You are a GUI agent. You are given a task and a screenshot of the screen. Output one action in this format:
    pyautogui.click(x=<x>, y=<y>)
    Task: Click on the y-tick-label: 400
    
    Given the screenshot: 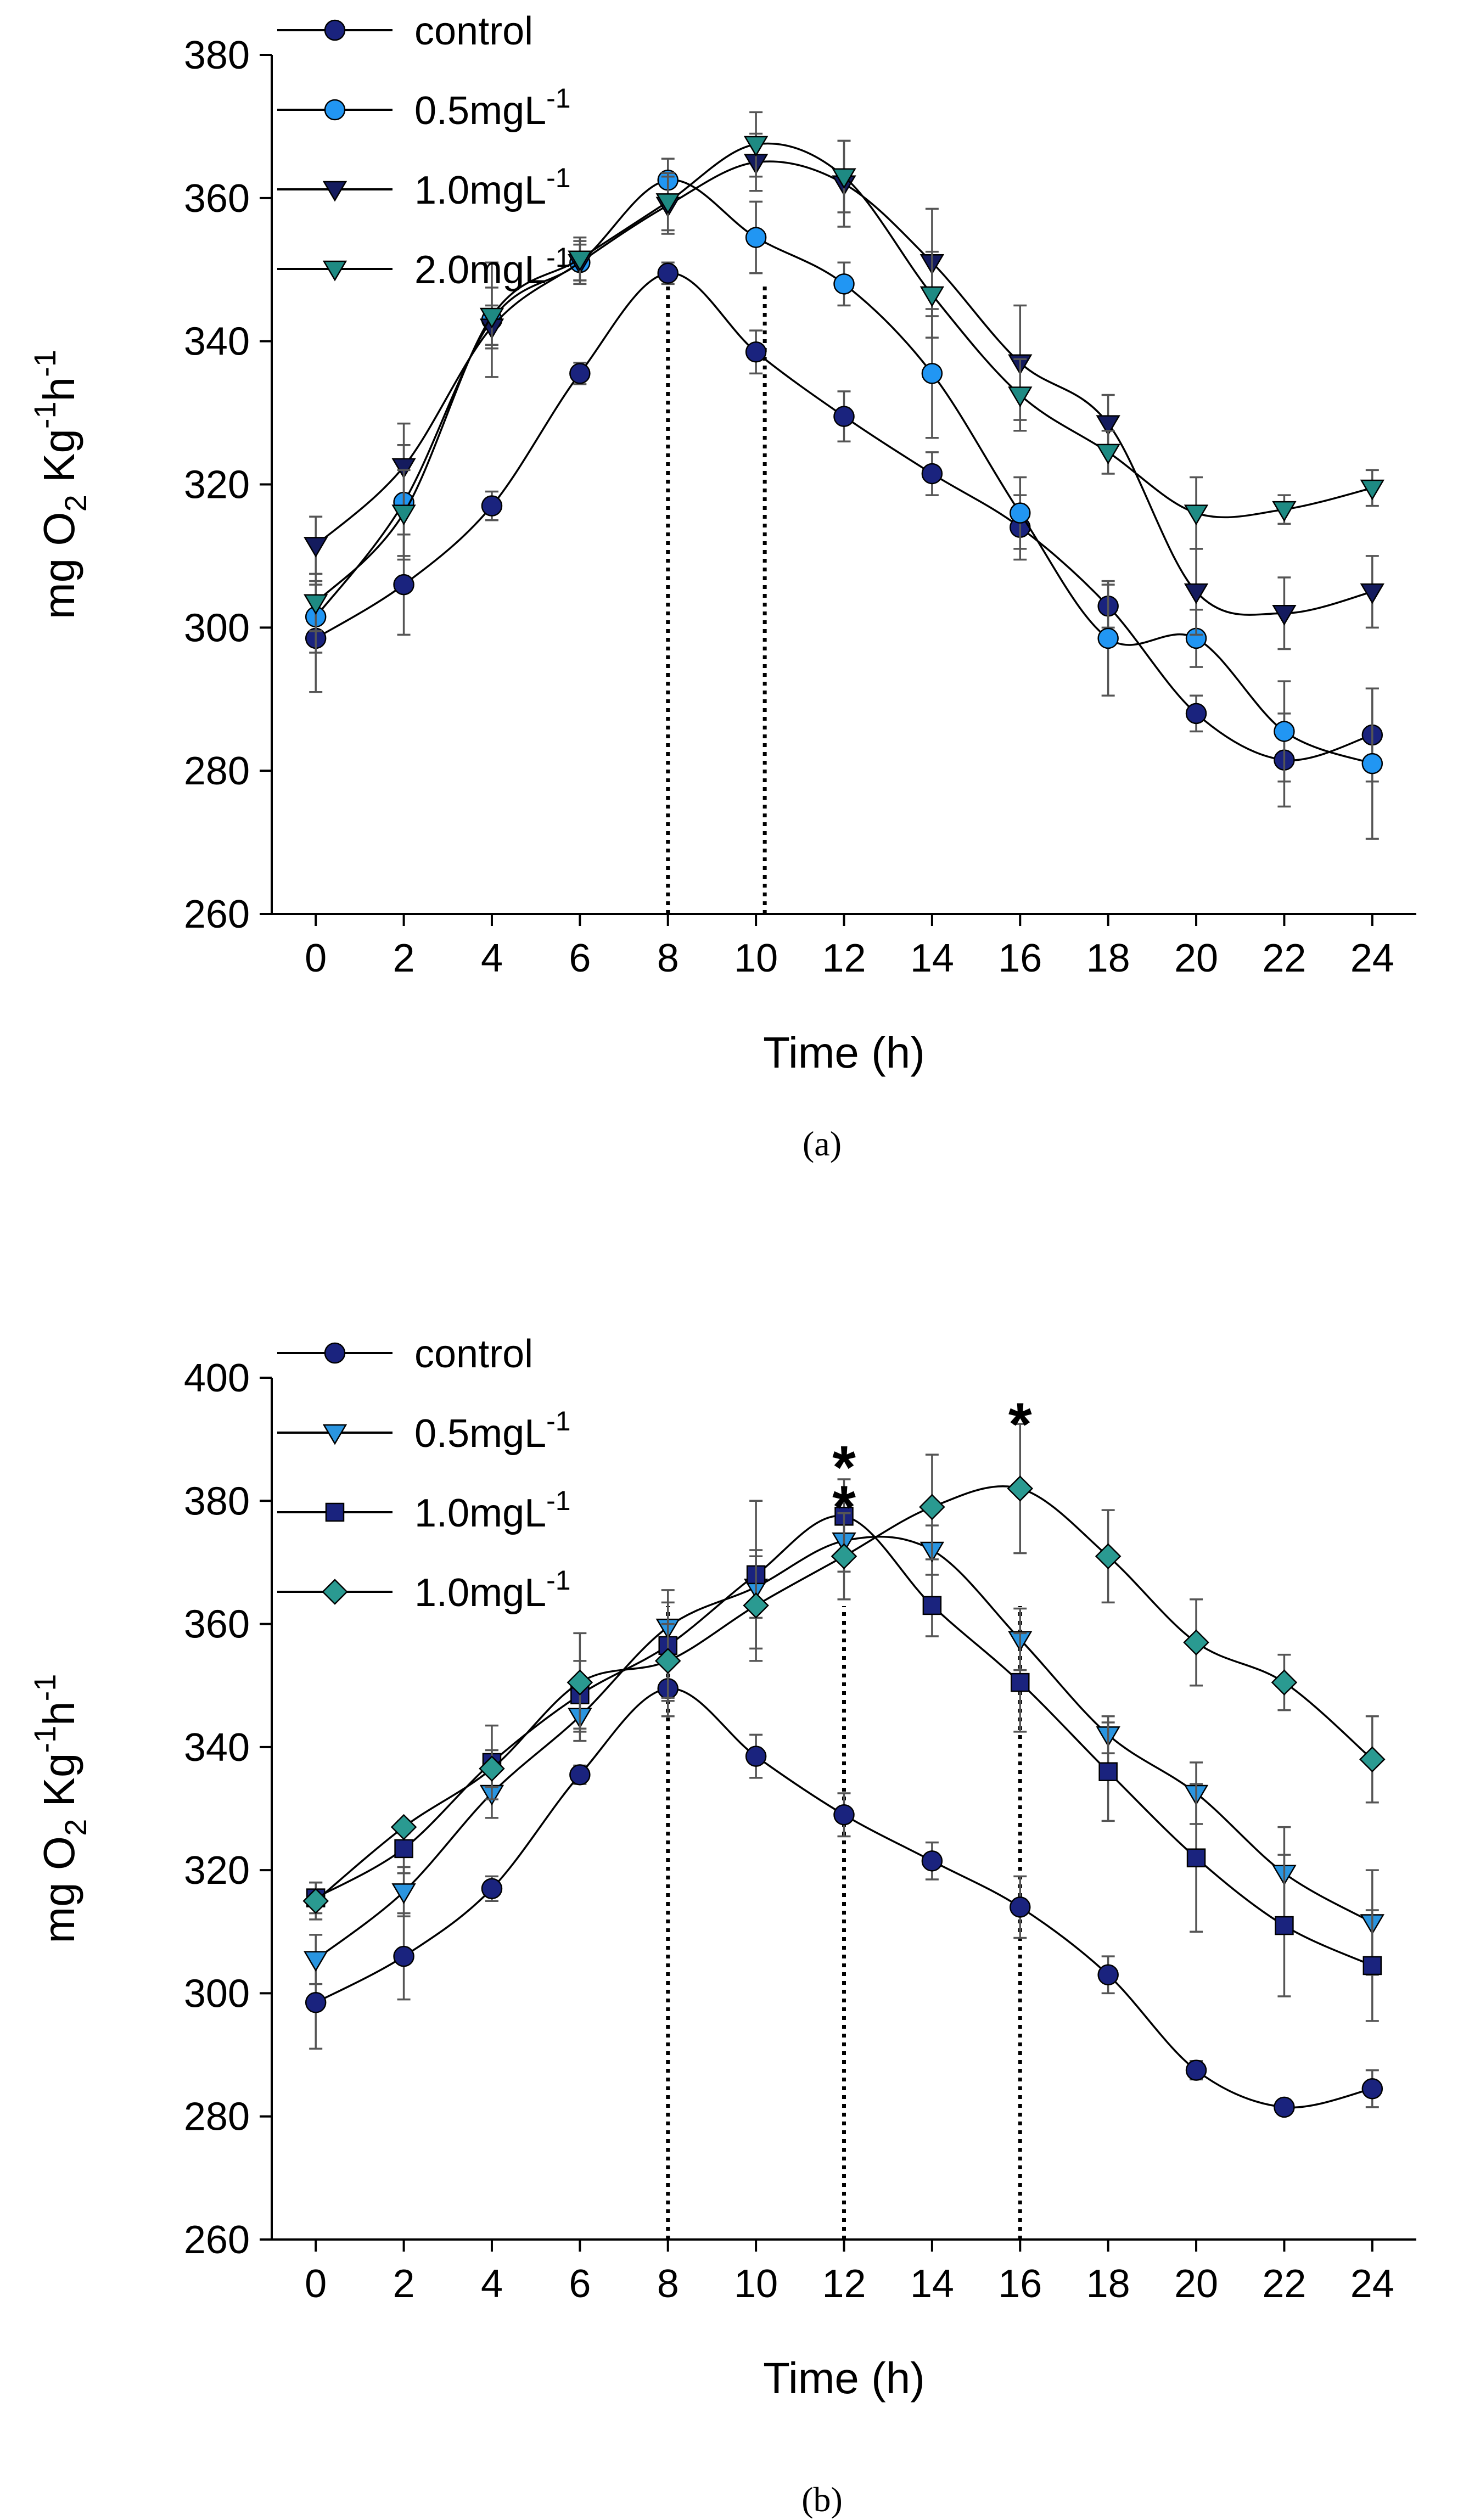 What is the action you would take?
    pyautogui.click(x=217, y=1378)
    